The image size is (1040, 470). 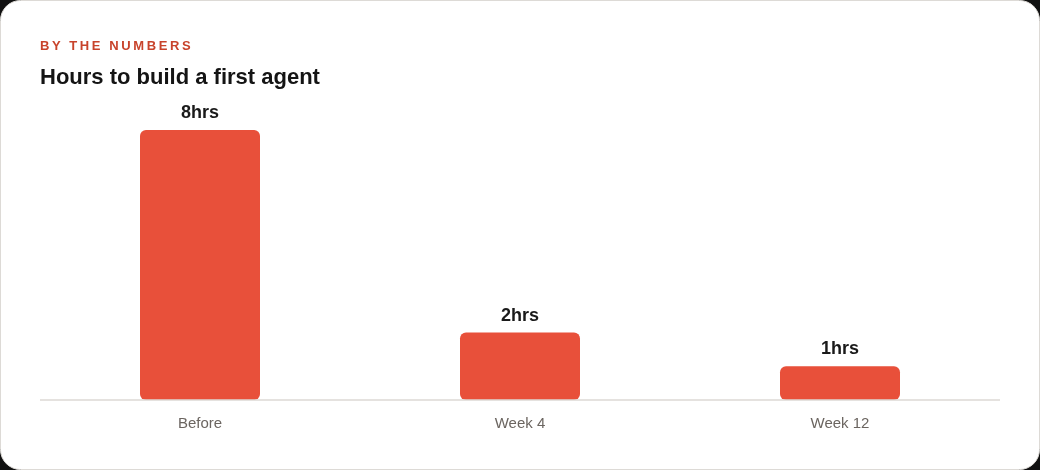 I want to click on chart-subtitle: BY THE NUMBERS, so click(x=117, y=45).